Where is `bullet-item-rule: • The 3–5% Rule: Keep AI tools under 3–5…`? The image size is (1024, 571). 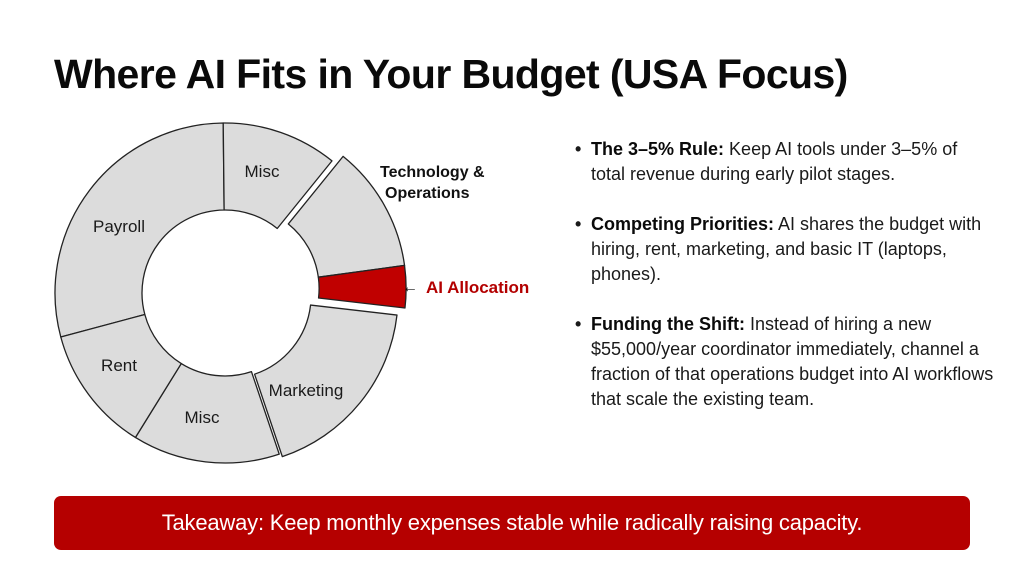 bullet-item-rule: • The 3–5% Rule: Keep AI tools under 3–5… is located at coordinates (785, 162).